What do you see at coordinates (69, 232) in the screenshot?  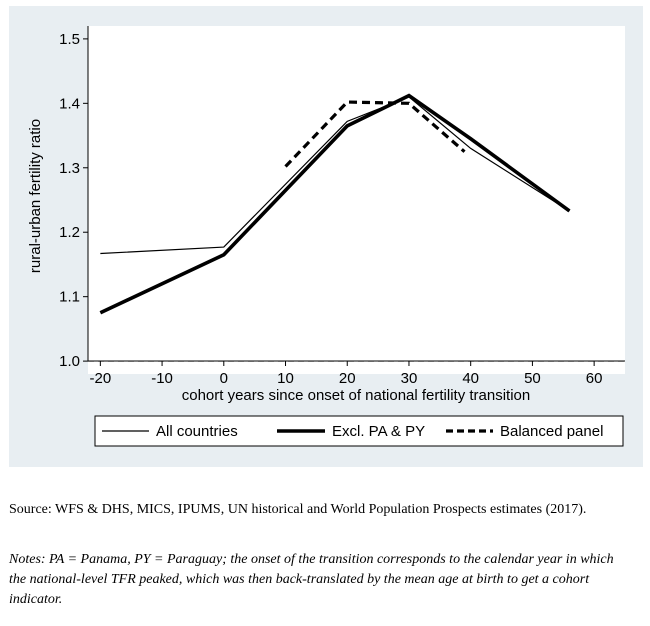 I see `y-tick-label: 1.2` at bounding box center [69, 232].